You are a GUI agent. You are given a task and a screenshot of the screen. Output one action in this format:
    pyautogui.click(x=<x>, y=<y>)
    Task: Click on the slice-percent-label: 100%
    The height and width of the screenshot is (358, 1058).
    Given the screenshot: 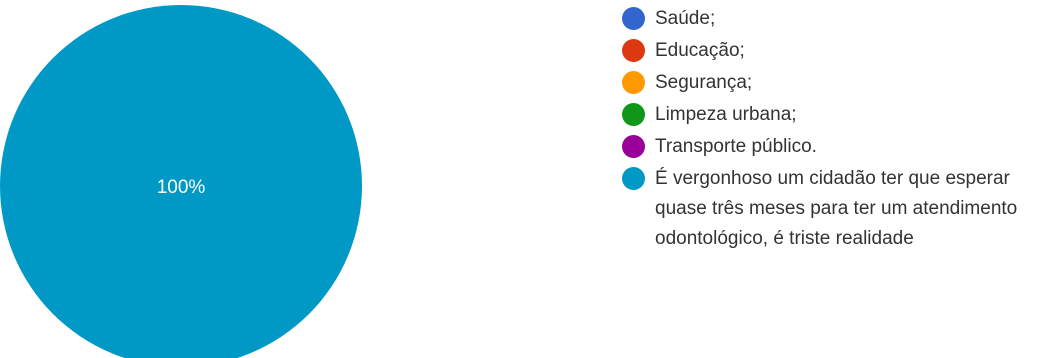 What is the action you would take?
    pyautogui.click(x=181, y=187)
    